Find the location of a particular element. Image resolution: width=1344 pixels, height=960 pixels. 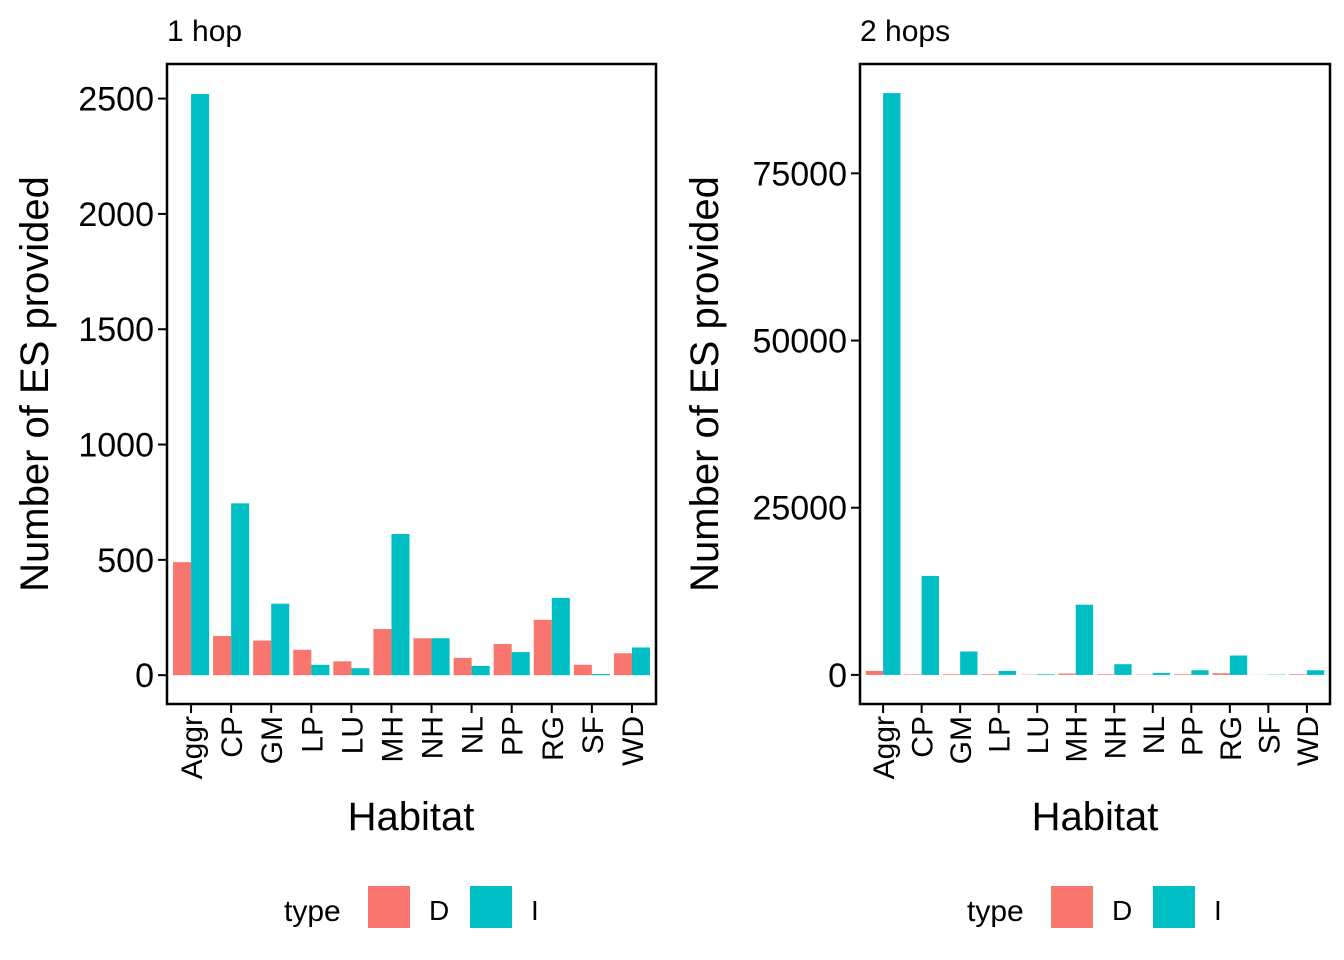

y-axis: 0 25000 50000 75000 is located at coordinates (806, 425).